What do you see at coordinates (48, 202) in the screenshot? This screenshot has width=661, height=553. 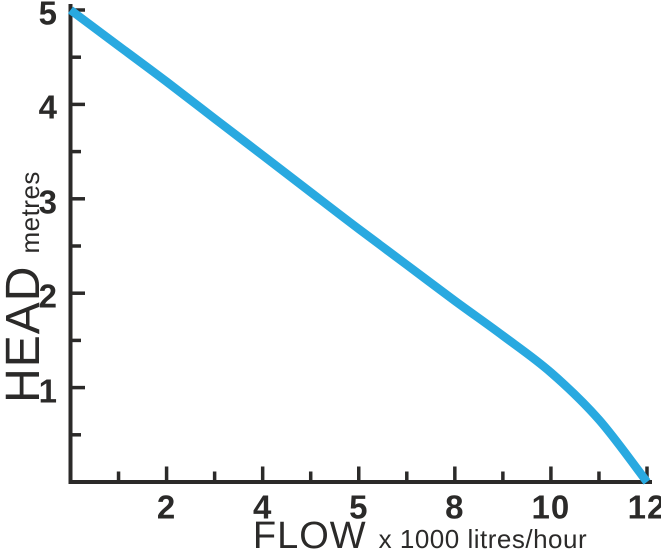 I see `y-axis-tick-label: 3` at bounding box center [48, 202].